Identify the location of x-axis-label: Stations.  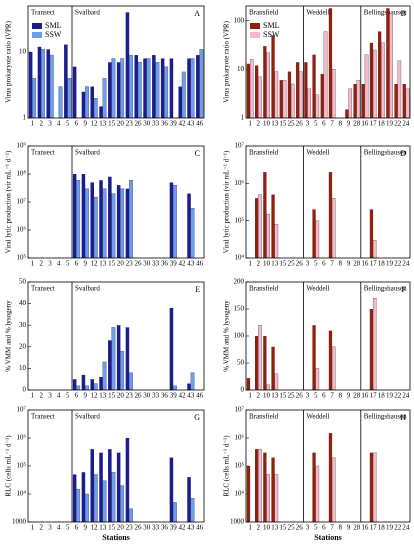
(328, 537).